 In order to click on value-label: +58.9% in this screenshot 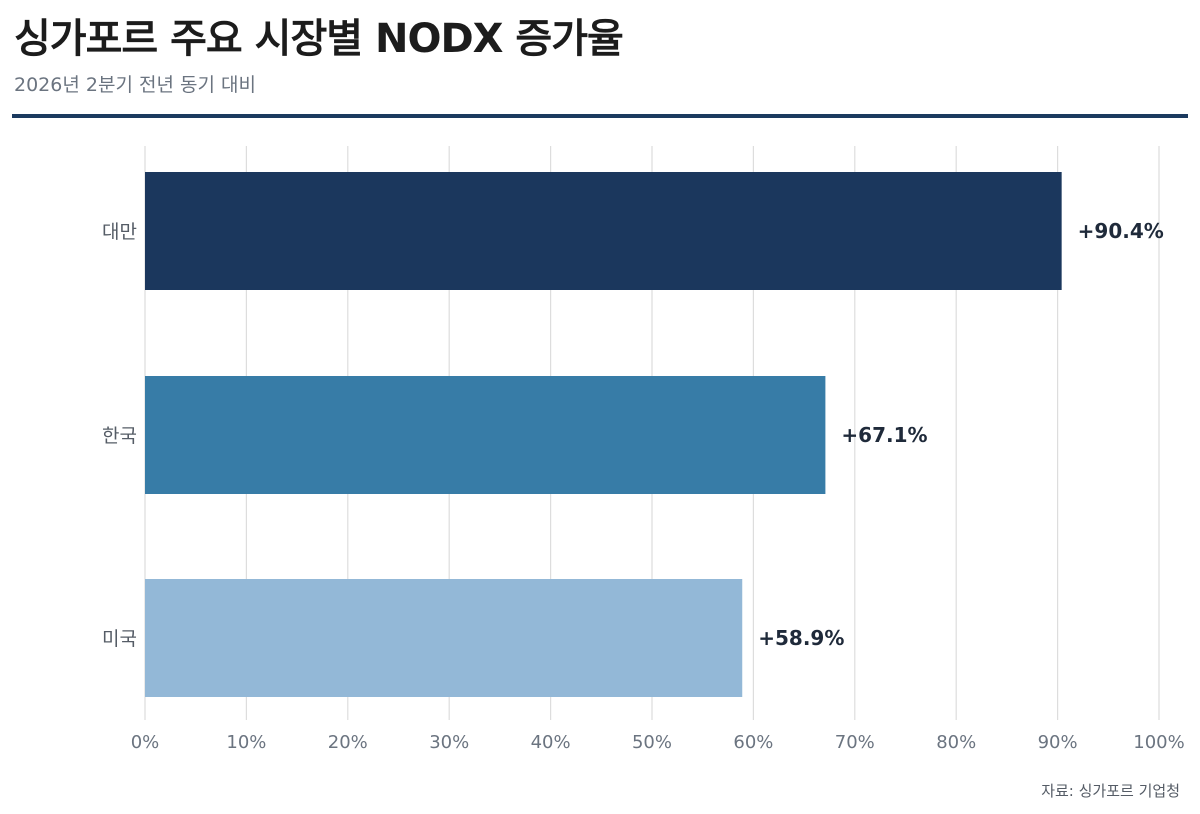, I will do `click(801, 638)`.